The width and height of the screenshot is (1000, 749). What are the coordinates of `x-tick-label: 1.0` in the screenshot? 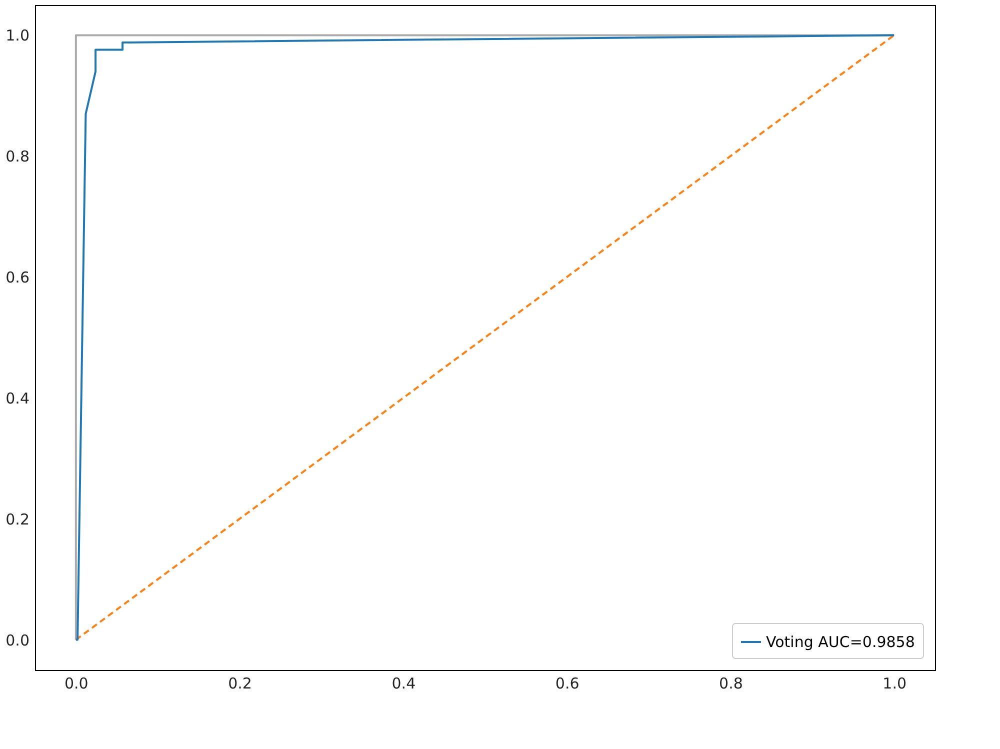 It's located at (894, 683).